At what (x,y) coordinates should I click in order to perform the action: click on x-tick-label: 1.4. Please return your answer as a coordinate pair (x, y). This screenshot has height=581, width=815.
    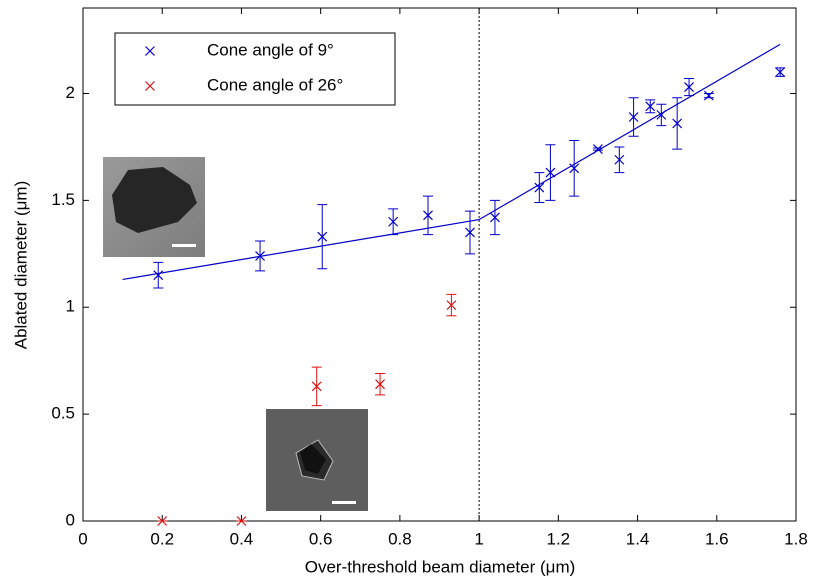
    Looking at the image, I should click on (638, 538).